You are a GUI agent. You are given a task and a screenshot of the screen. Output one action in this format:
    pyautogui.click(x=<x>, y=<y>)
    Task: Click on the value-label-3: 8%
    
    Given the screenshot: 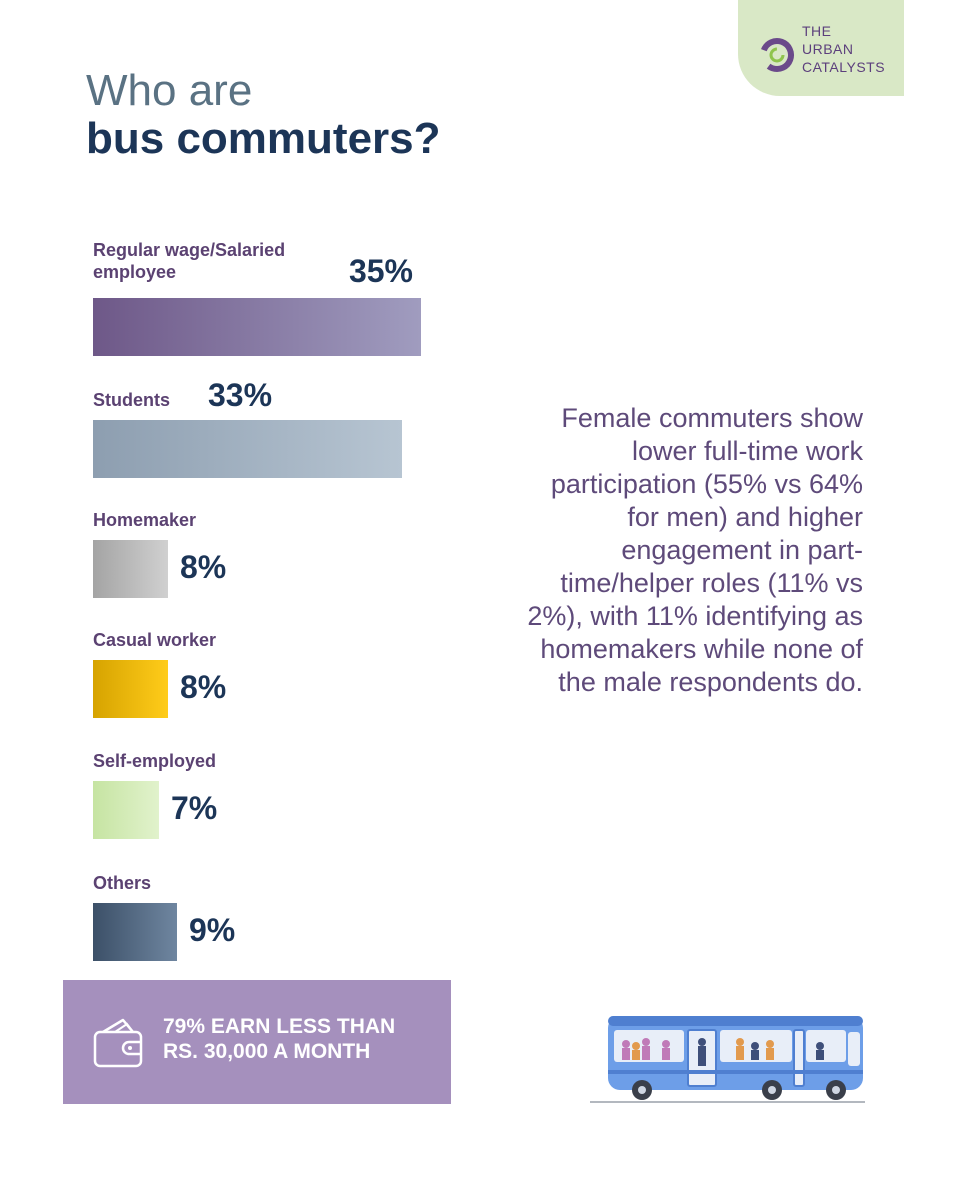 What is the action you would take?
    pyautogui.click(x=203, y=687)
    